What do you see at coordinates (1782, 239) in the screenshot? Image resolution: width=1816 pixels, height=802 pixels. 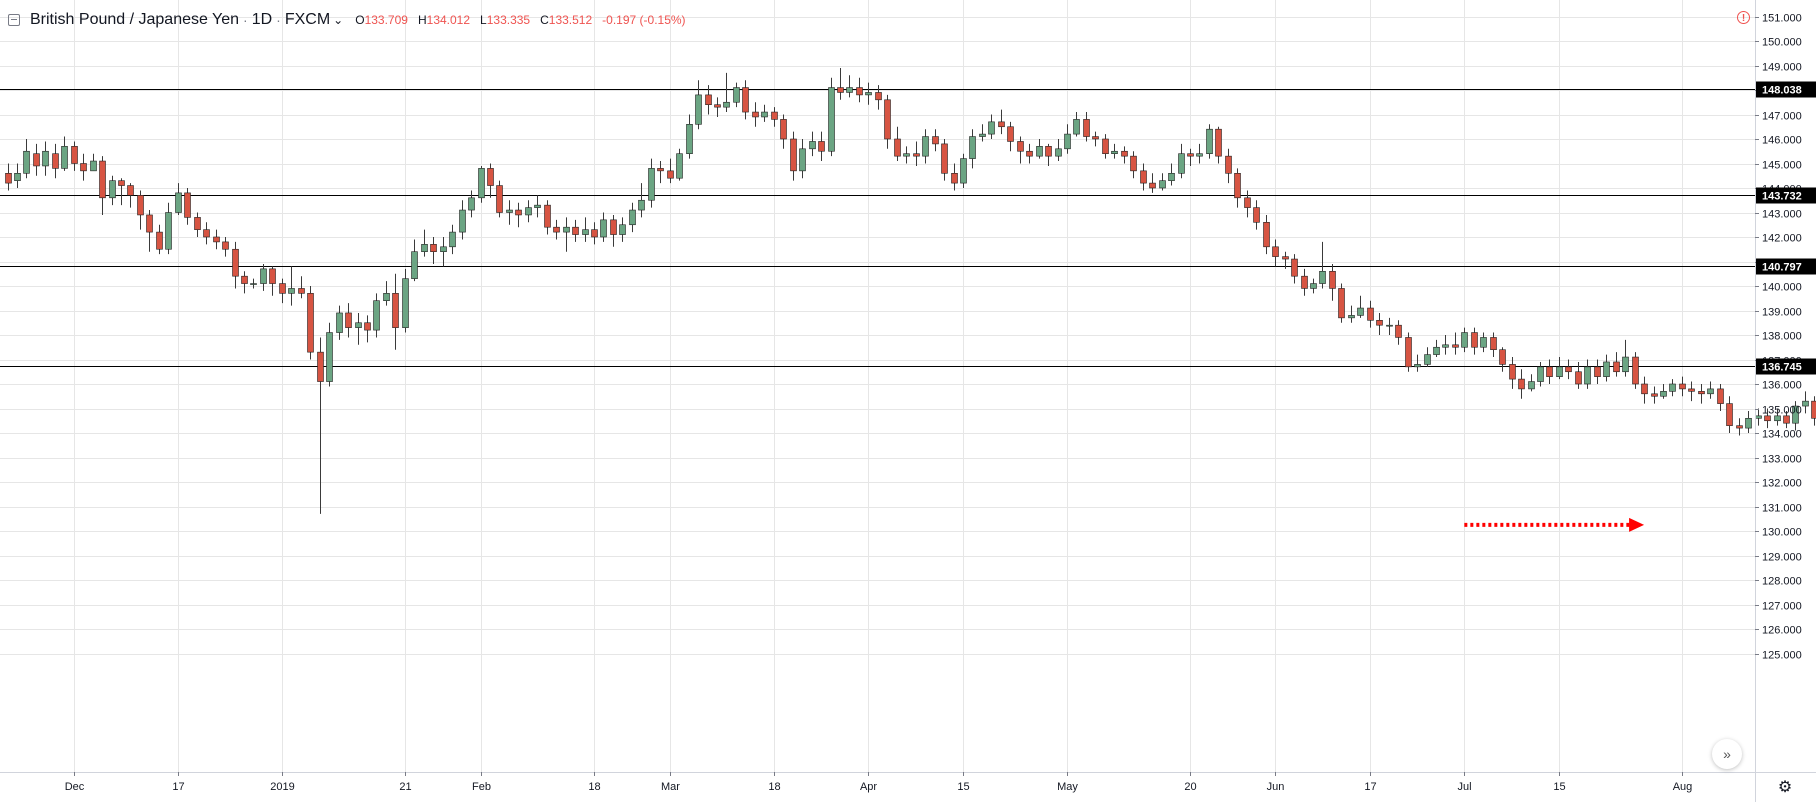 I see `price-tick-label: 142.000` at bounding box center [1782, 239].